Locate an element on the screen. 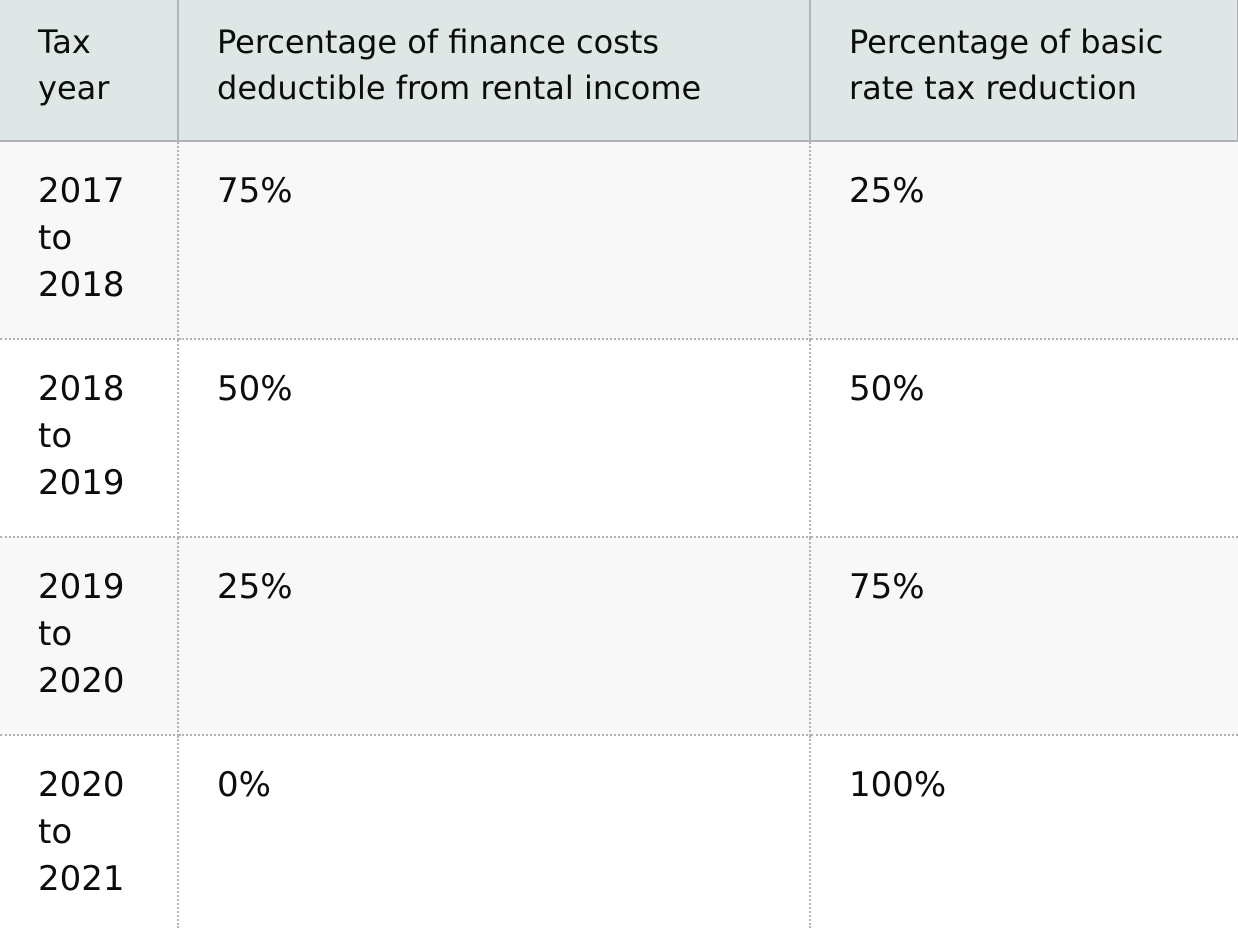 Image resolution: width=1238 pixels, height=930 pixels. tax-year-cell: 2018 to 2019 is located at coordinates (89, 438).